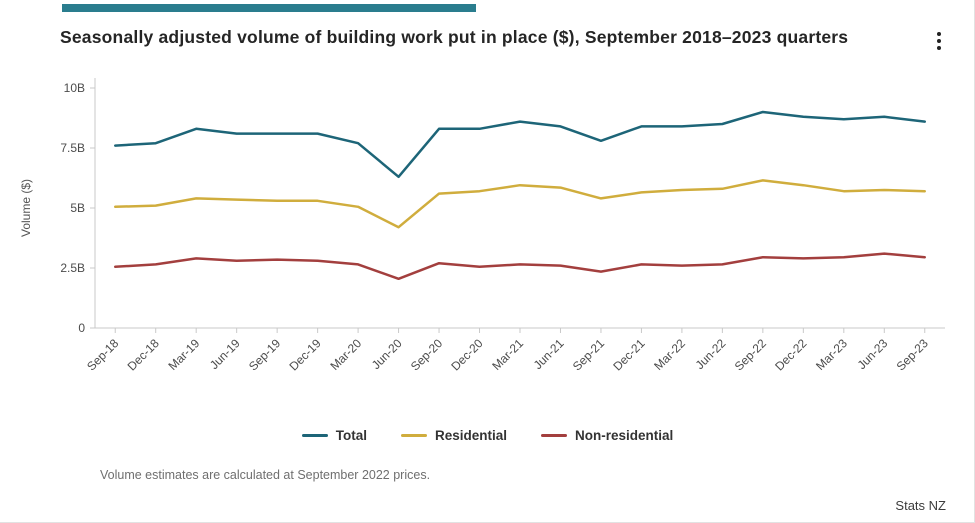  What do you see at coordinates (470, 435) in the screenshot?
I see `legend-label: Residential` at bounding box center [470, 435].